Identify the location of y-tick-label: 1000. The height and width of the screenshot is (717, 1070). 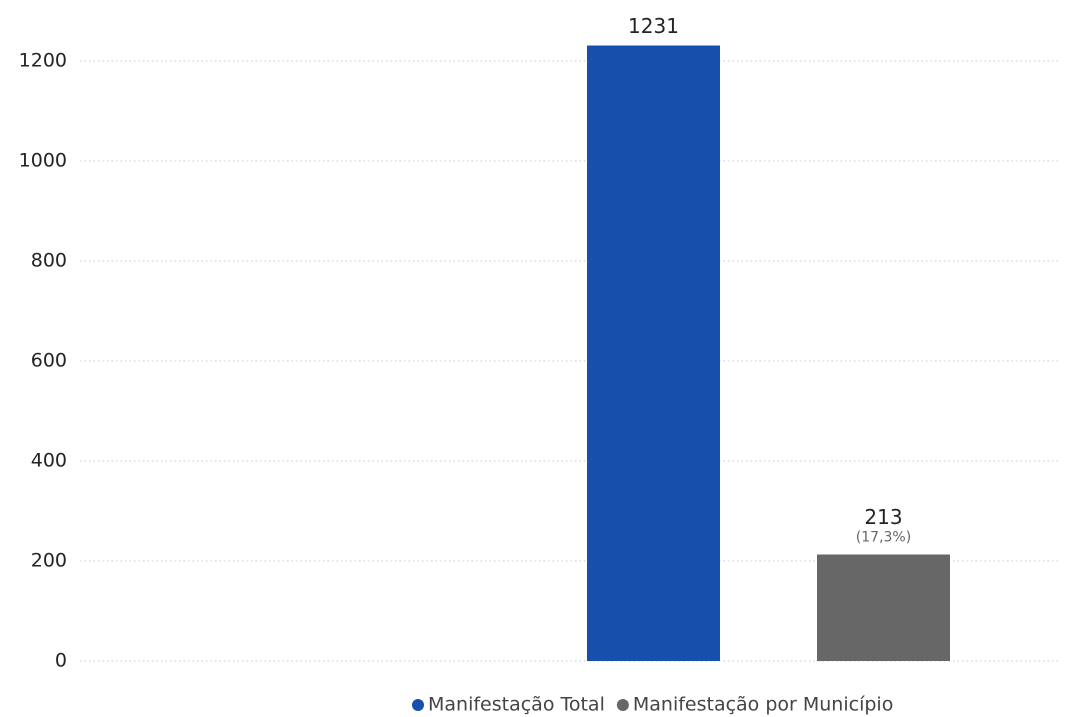
(43, 161).